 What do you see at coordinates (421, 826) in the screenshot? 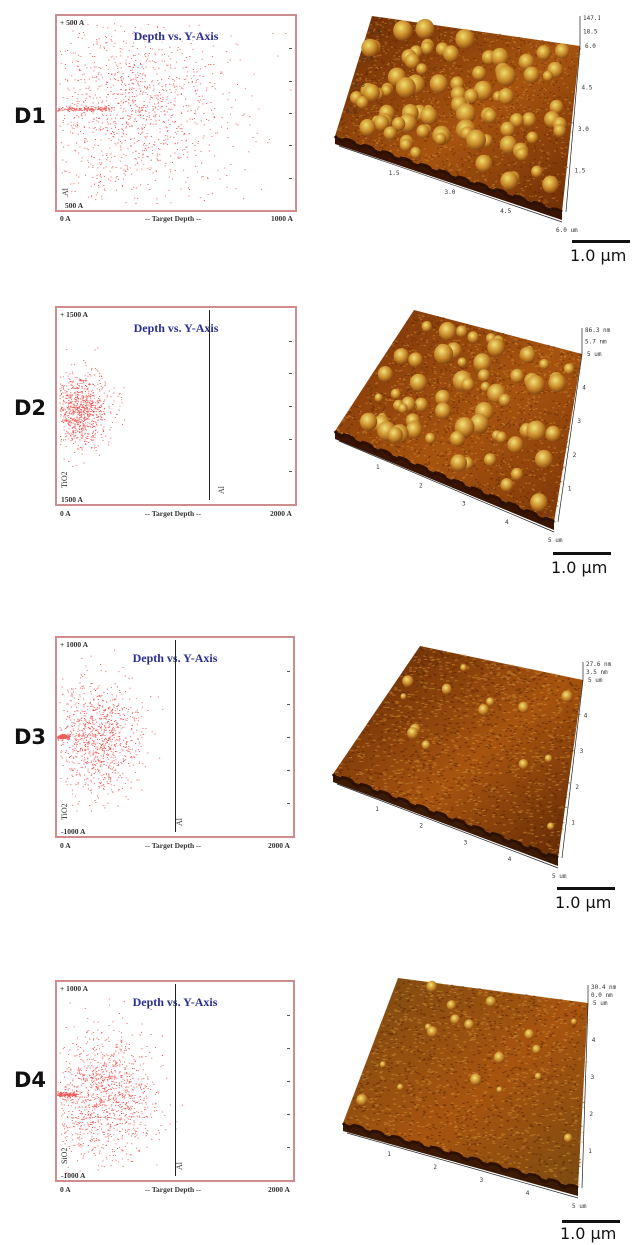
I see `x-tick-label: 2` at bounding box center [421, 826].